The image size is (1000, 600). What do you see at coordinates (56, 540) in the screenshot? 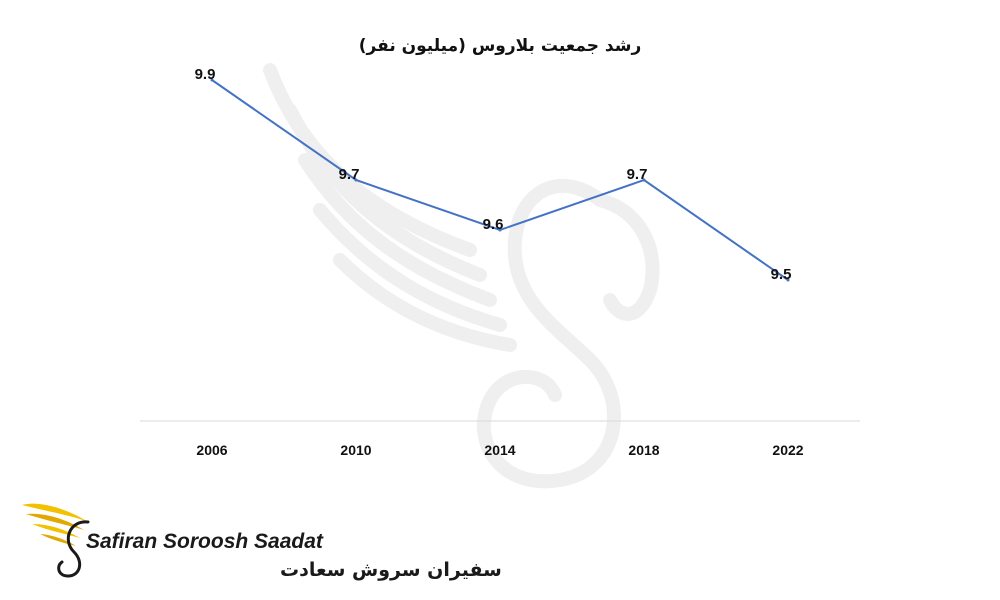
I see `golden-wing-logo-icon` at bounding box center [56, 540].